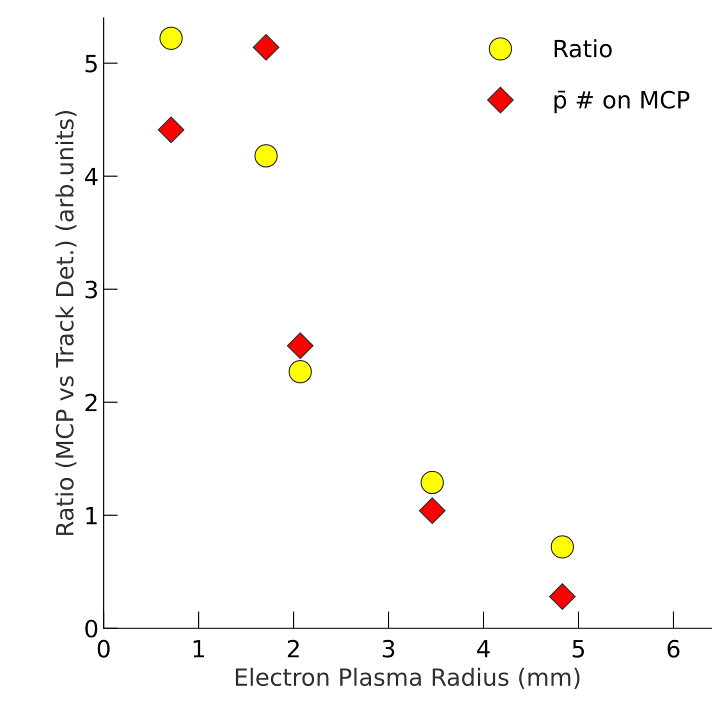 This screenshot has width=715, height=718. Describe the element at coordinates (91, 403) in the screenshot. I see `y-tick-label: 2` at that location.